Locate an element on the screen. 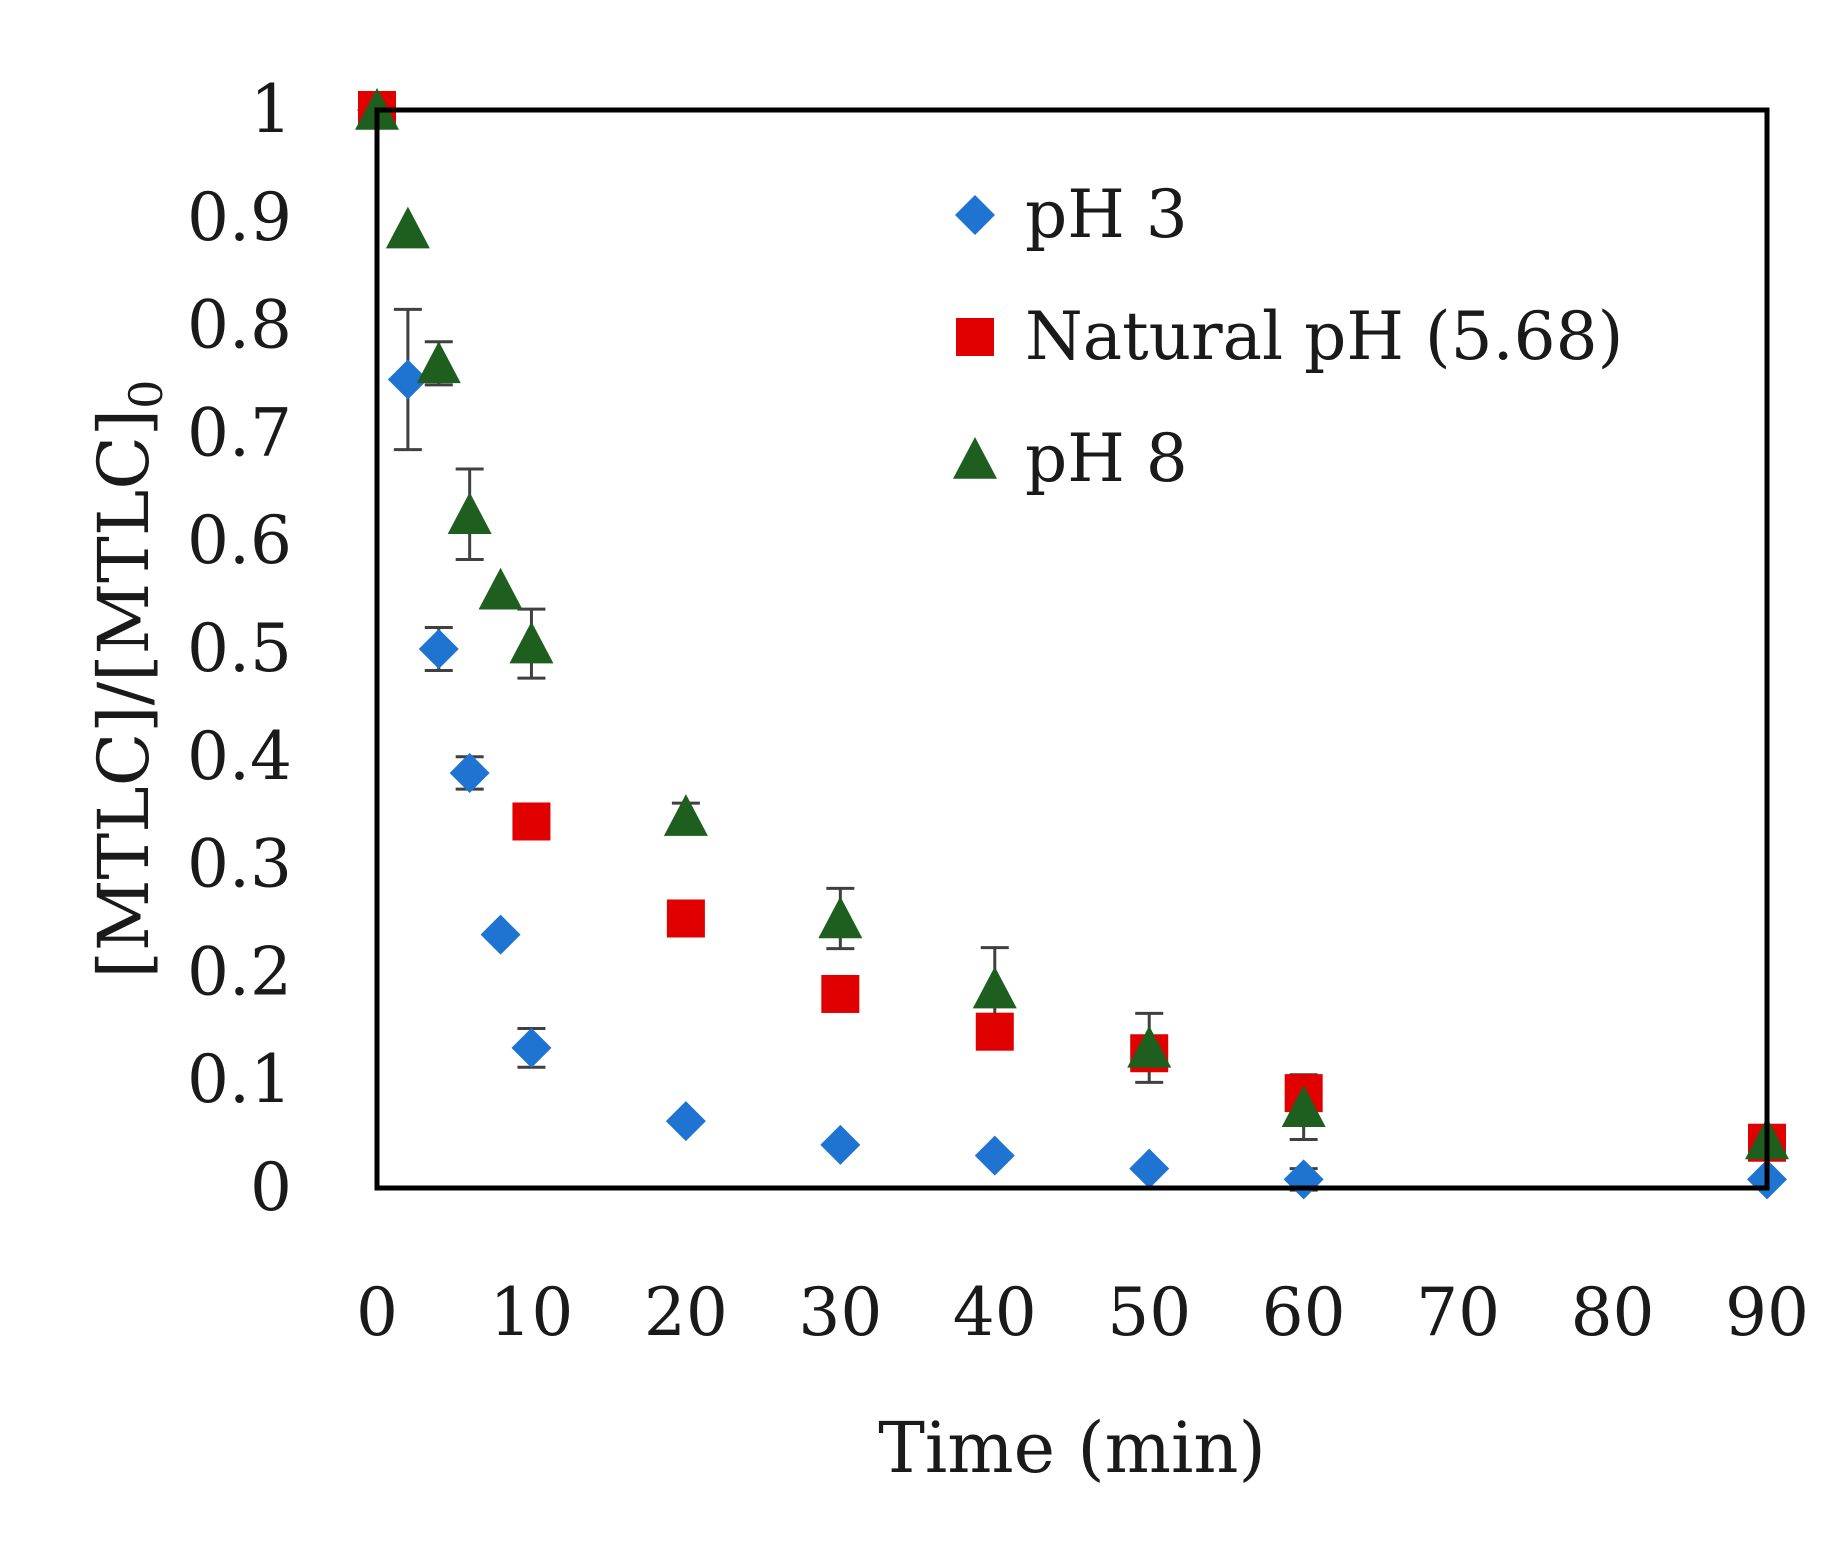 This screenshot has width=1848, height=1545. y-tick-label: 0.8 is located at coordinates (239, 325).